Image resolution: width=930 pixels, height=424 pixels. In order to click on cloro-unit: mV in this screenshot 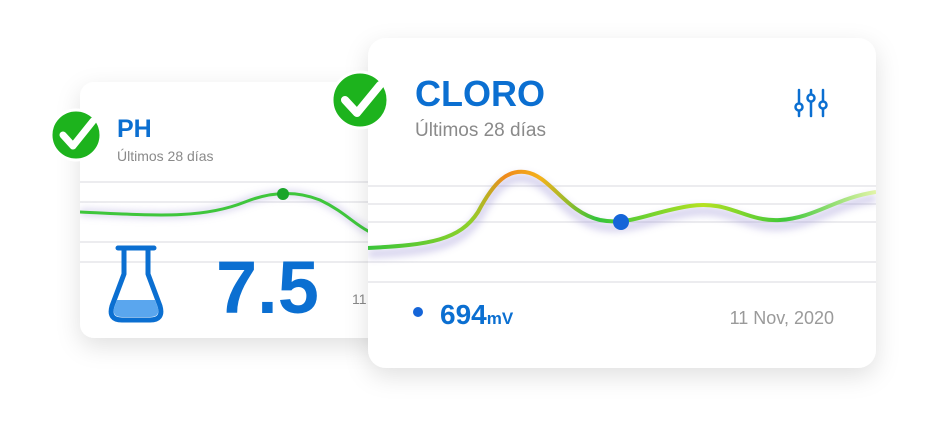, I will do `click(500, 318)`.